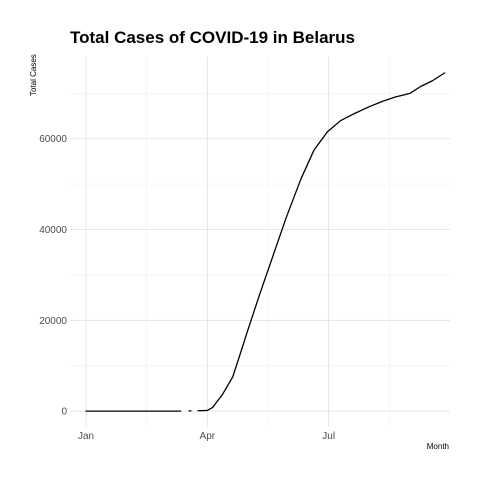 Image resolution: width=480 pixels, height=480 pixels. I want to click on x-tick-label: Jan, so click(86, 436).